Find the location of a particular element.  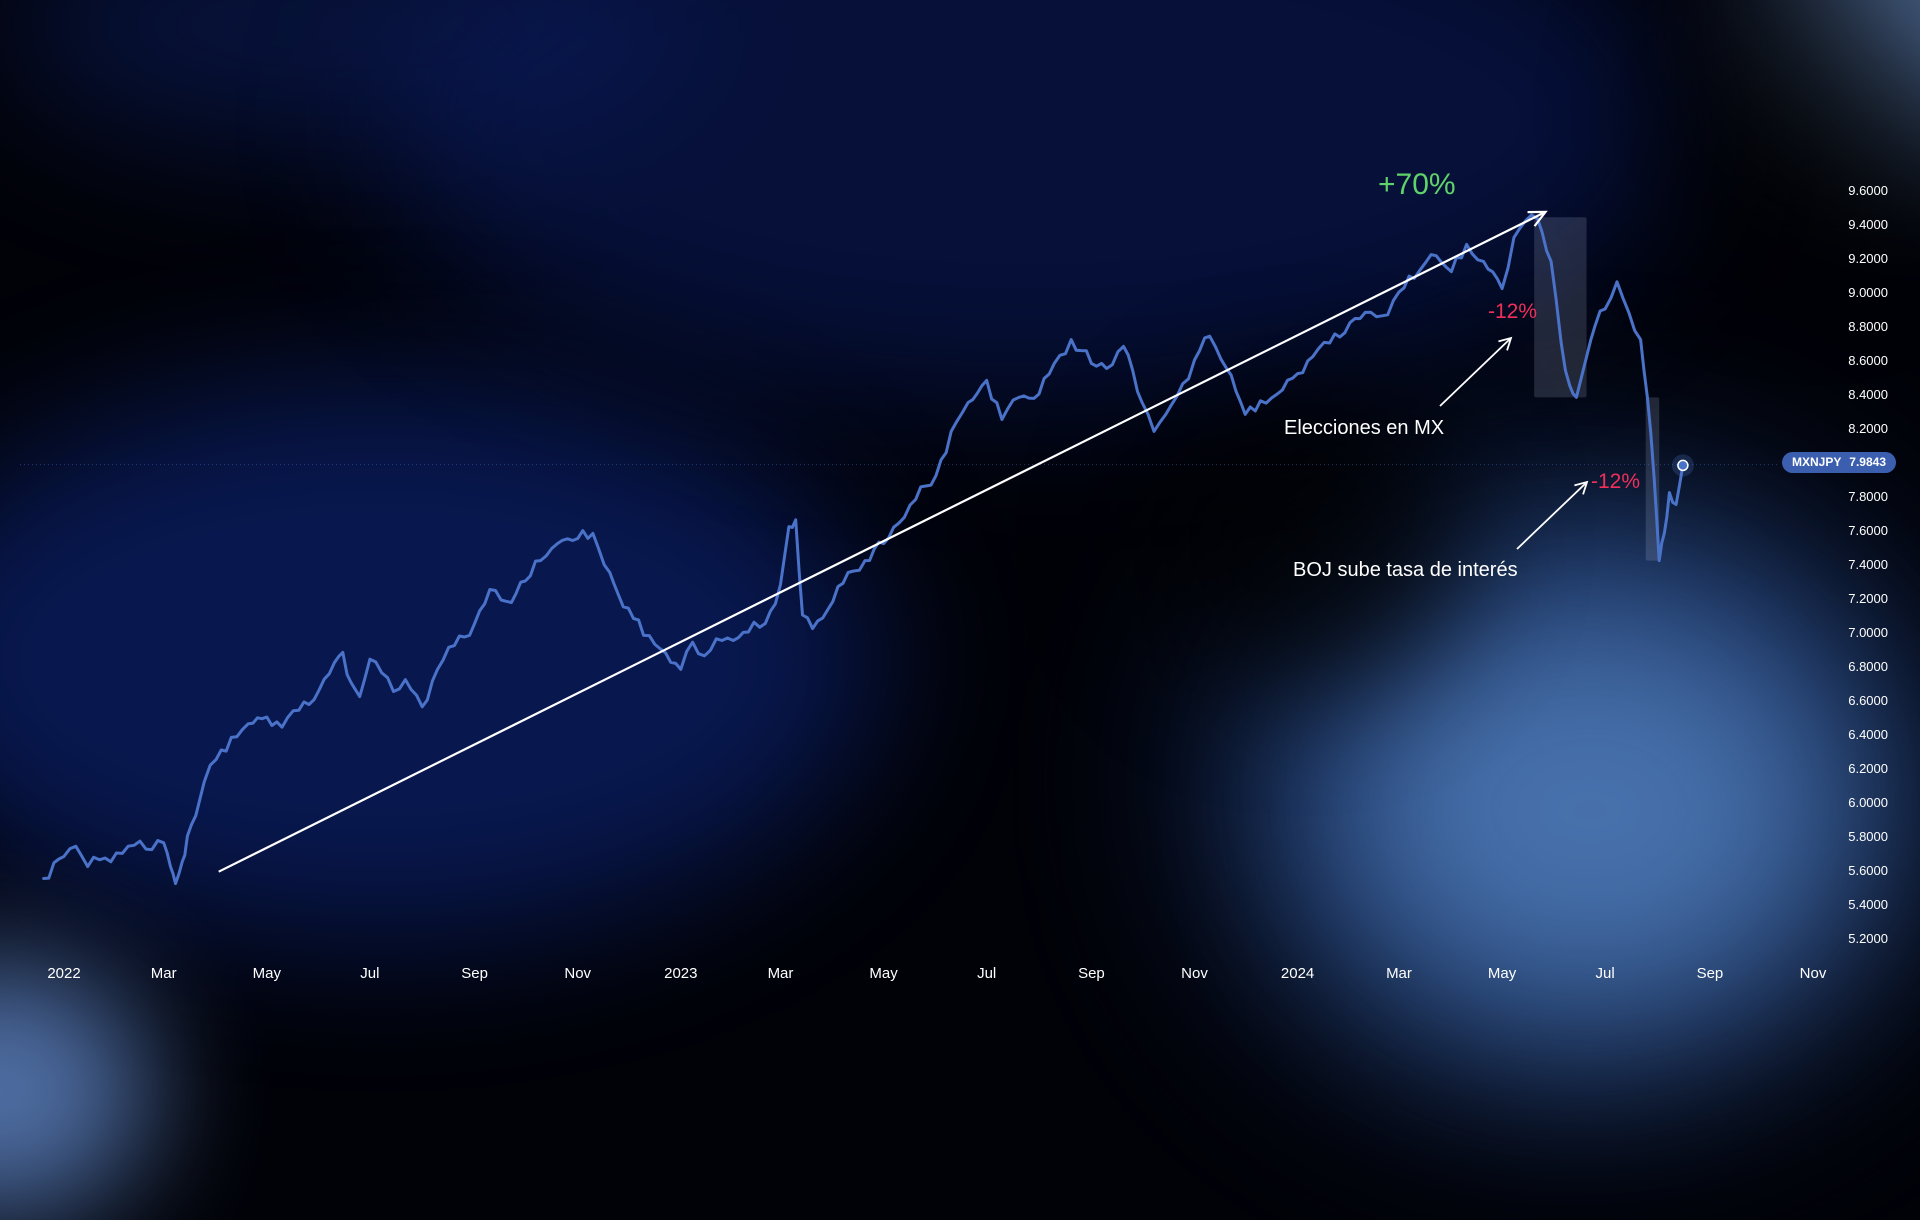

y-tick-label: 7.4000 is located at coordinates (1868, 564).